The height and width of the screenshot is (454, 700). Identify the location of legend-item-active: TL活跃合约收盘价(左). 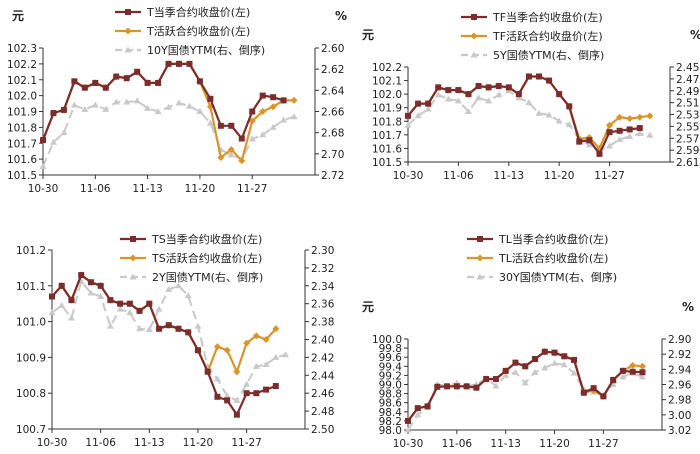
(537, 258).